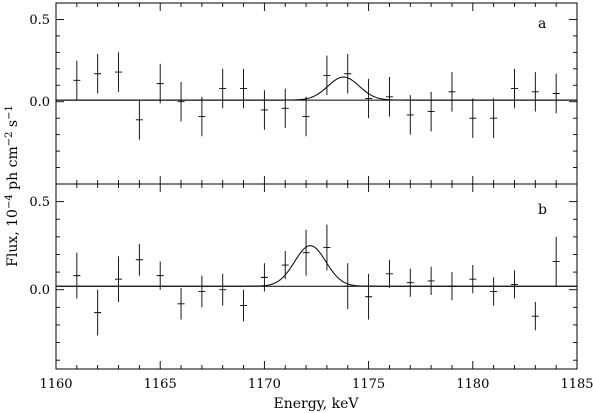  I want to click on panel-b-letter: b, so click(542, 210).